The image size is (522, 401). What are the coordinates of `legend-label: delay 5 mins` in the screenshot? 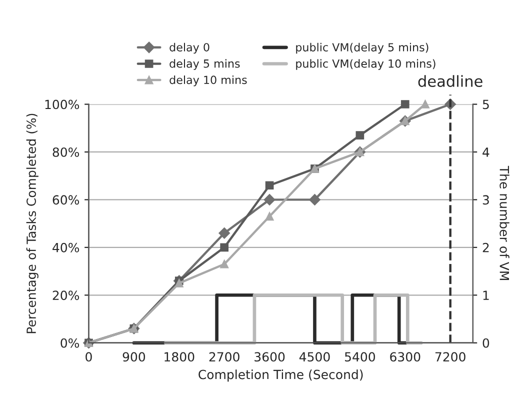 It's located at (205, 64).